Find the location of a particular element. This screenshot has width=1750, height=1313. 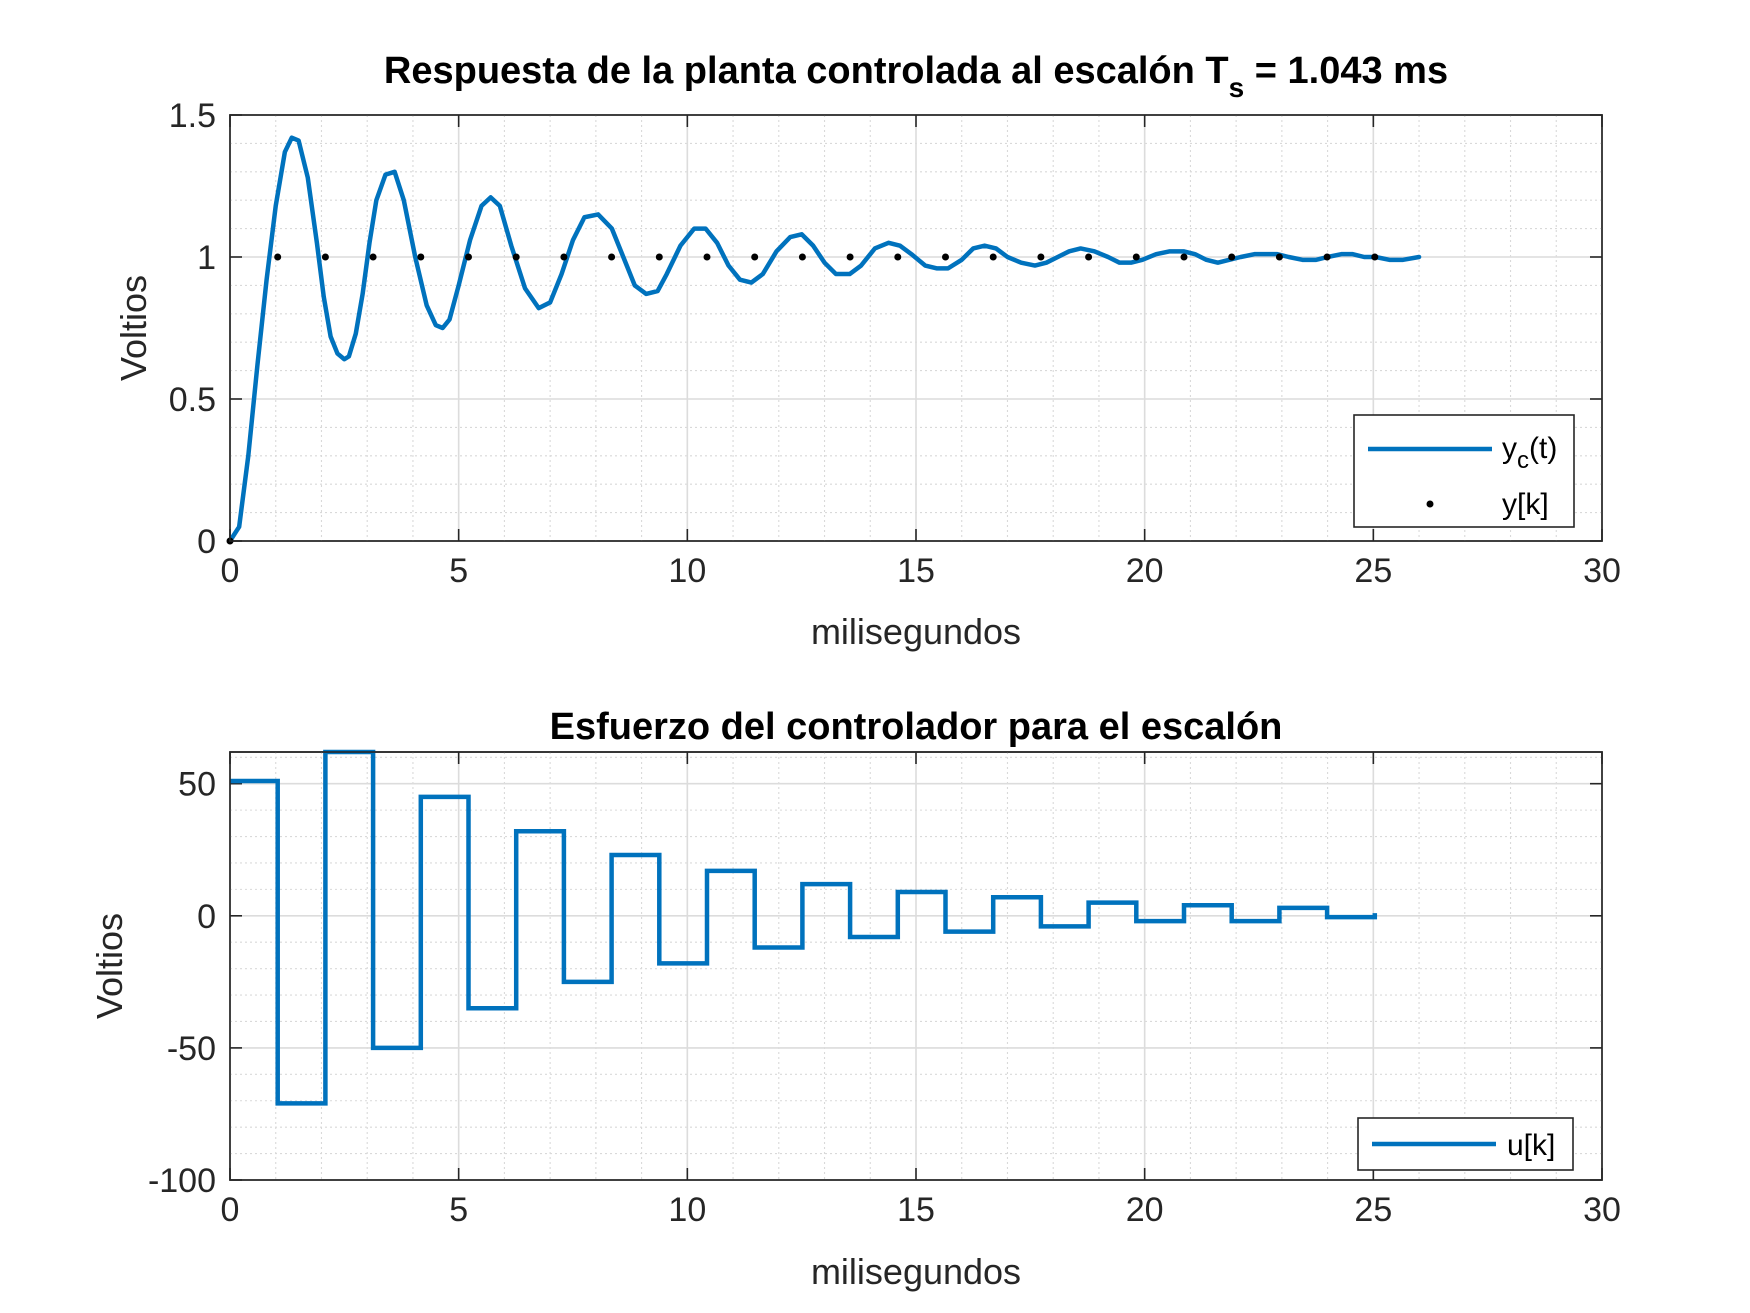

effort-y-axis-label: Voltios is located at coordinates (109, 966).